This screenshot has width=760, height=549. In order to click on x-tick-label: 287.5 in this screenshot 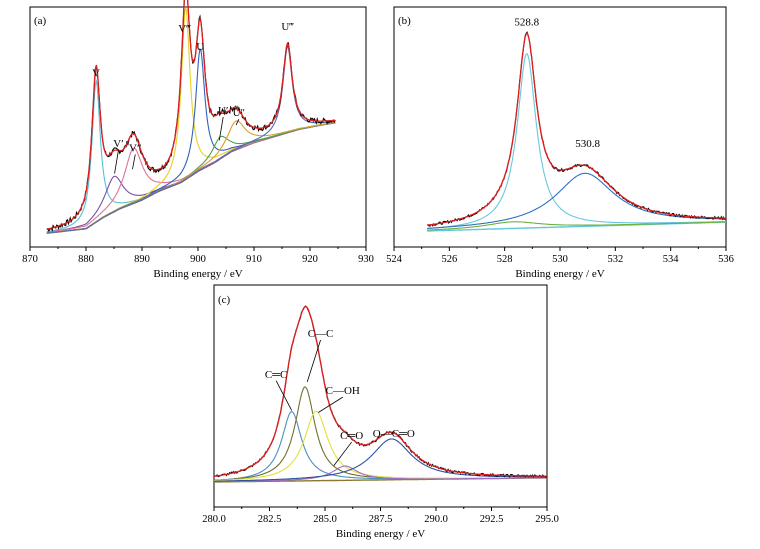, I will do `click(381, 519)`.